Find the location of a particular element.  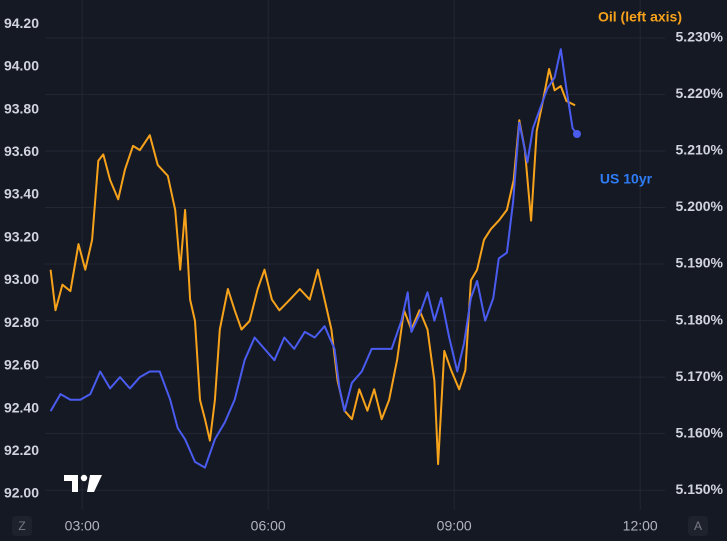

y-tick-label: 92.20 is located at coordinates (21, 450).